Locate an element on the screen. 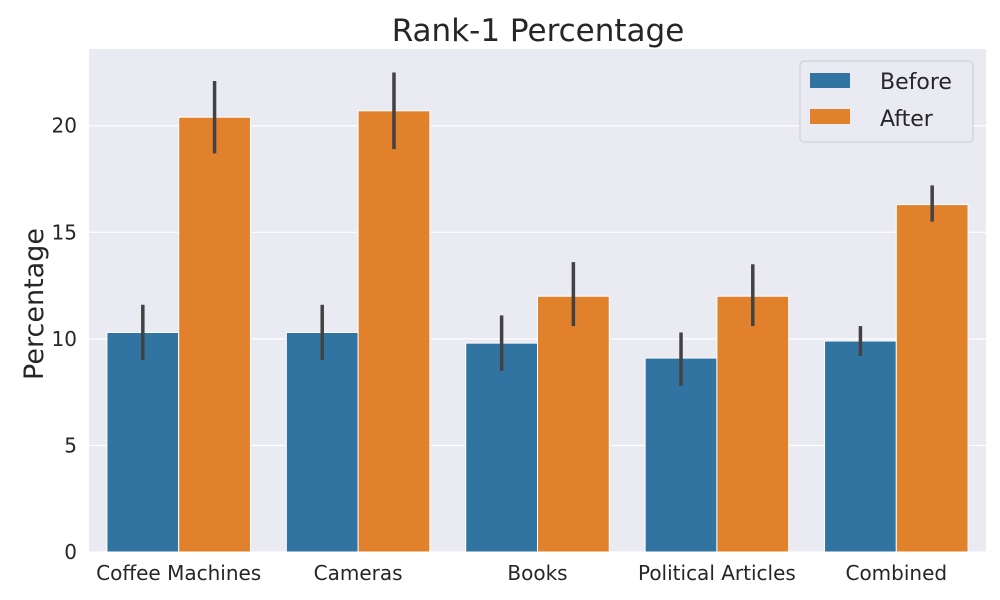 The width and height of the screenshot is (1000, 600). x-tick-label: Books is located at coordinates (537, 573).